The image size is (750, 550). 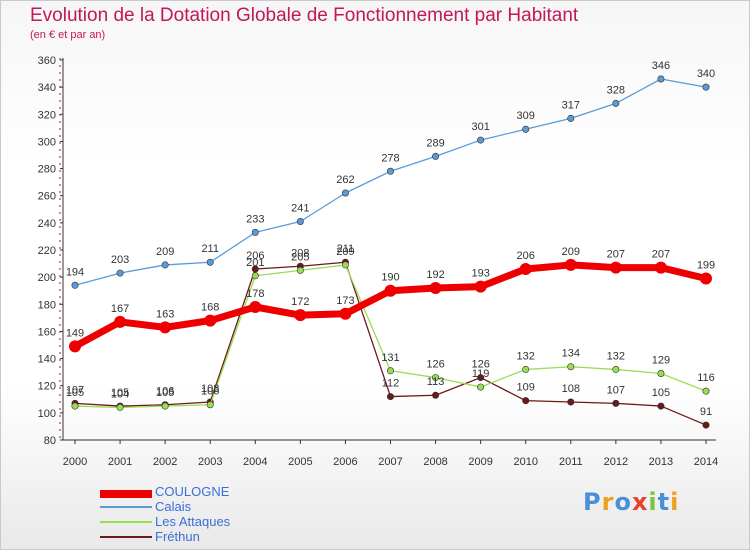 What do you see at coordinates (706, 74) in the screenshot?
I see `data-label: 340` at bounding box center [706, 74].